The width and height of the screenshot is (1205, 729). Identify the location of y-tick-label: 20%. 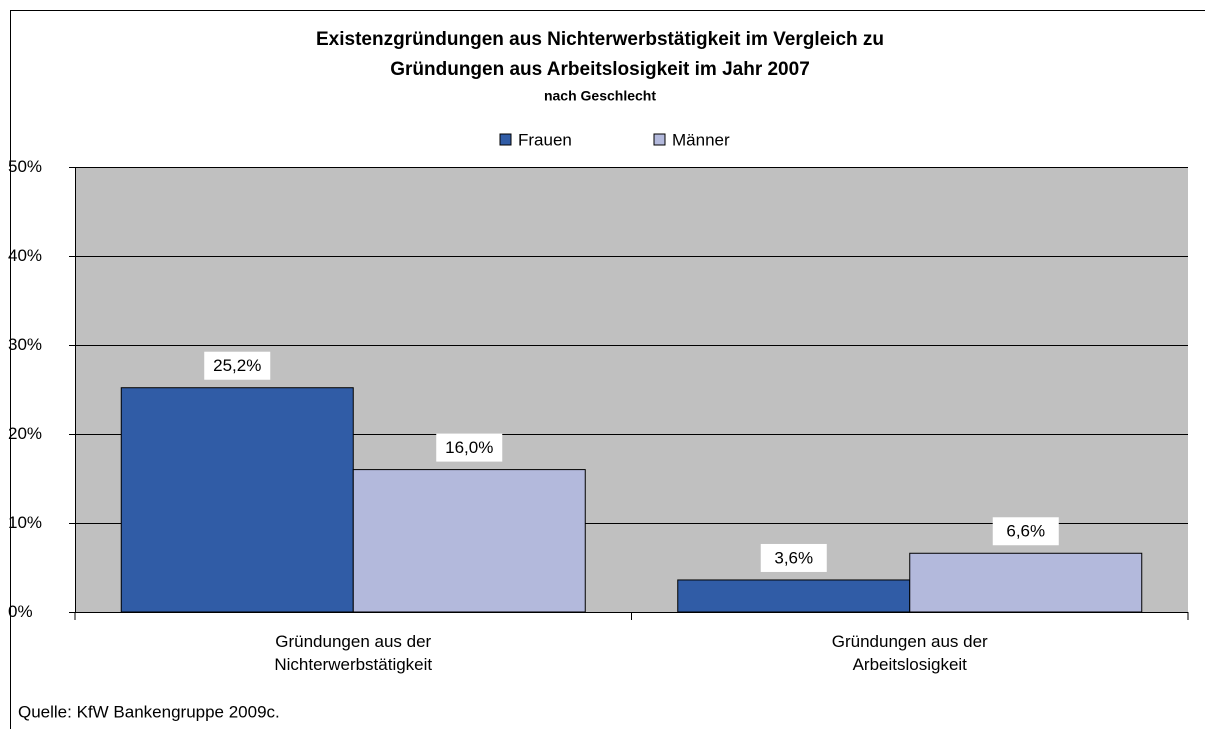
(25, 433).